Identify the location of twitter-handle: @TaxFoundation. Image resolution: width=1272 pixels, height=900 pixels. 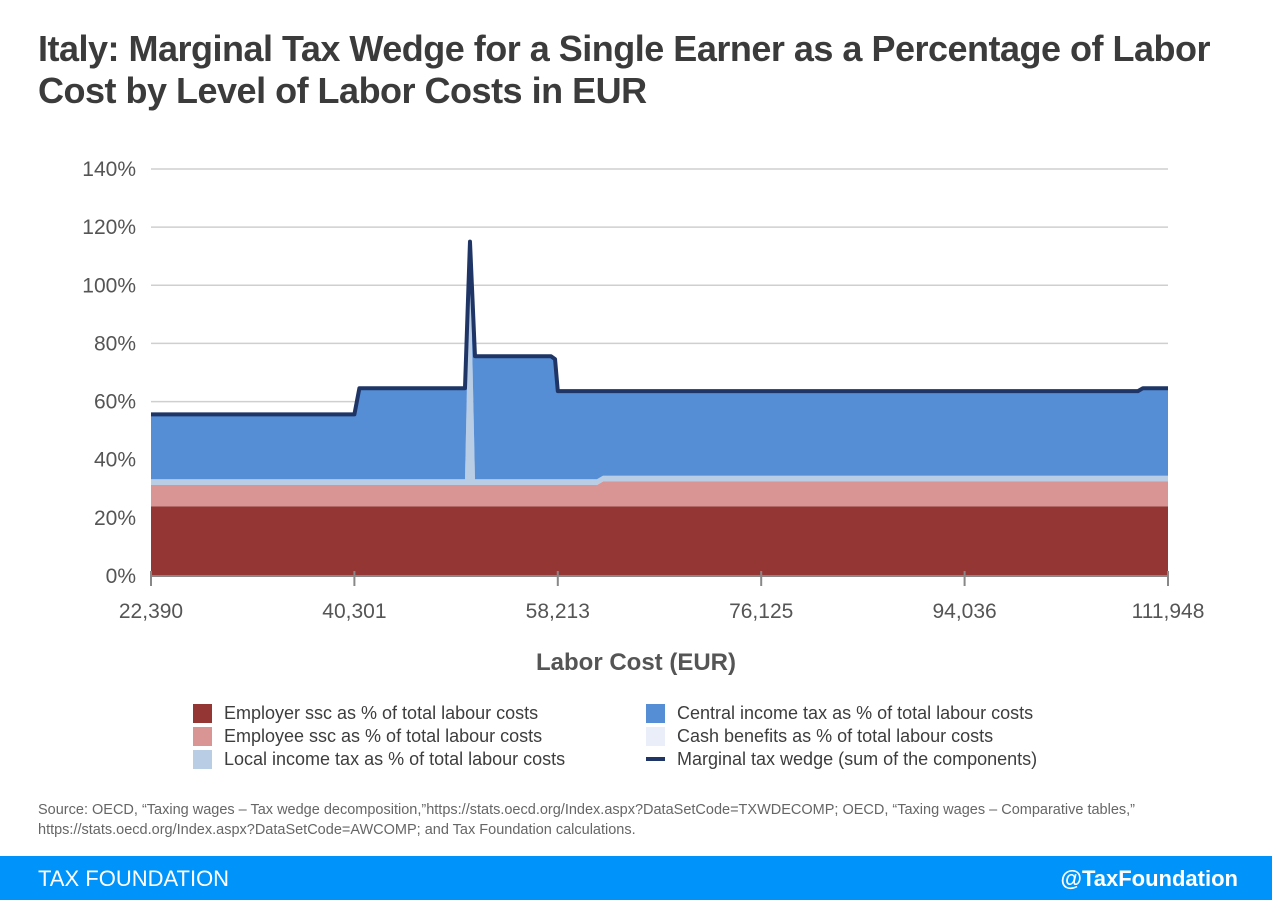
(1149, 878).